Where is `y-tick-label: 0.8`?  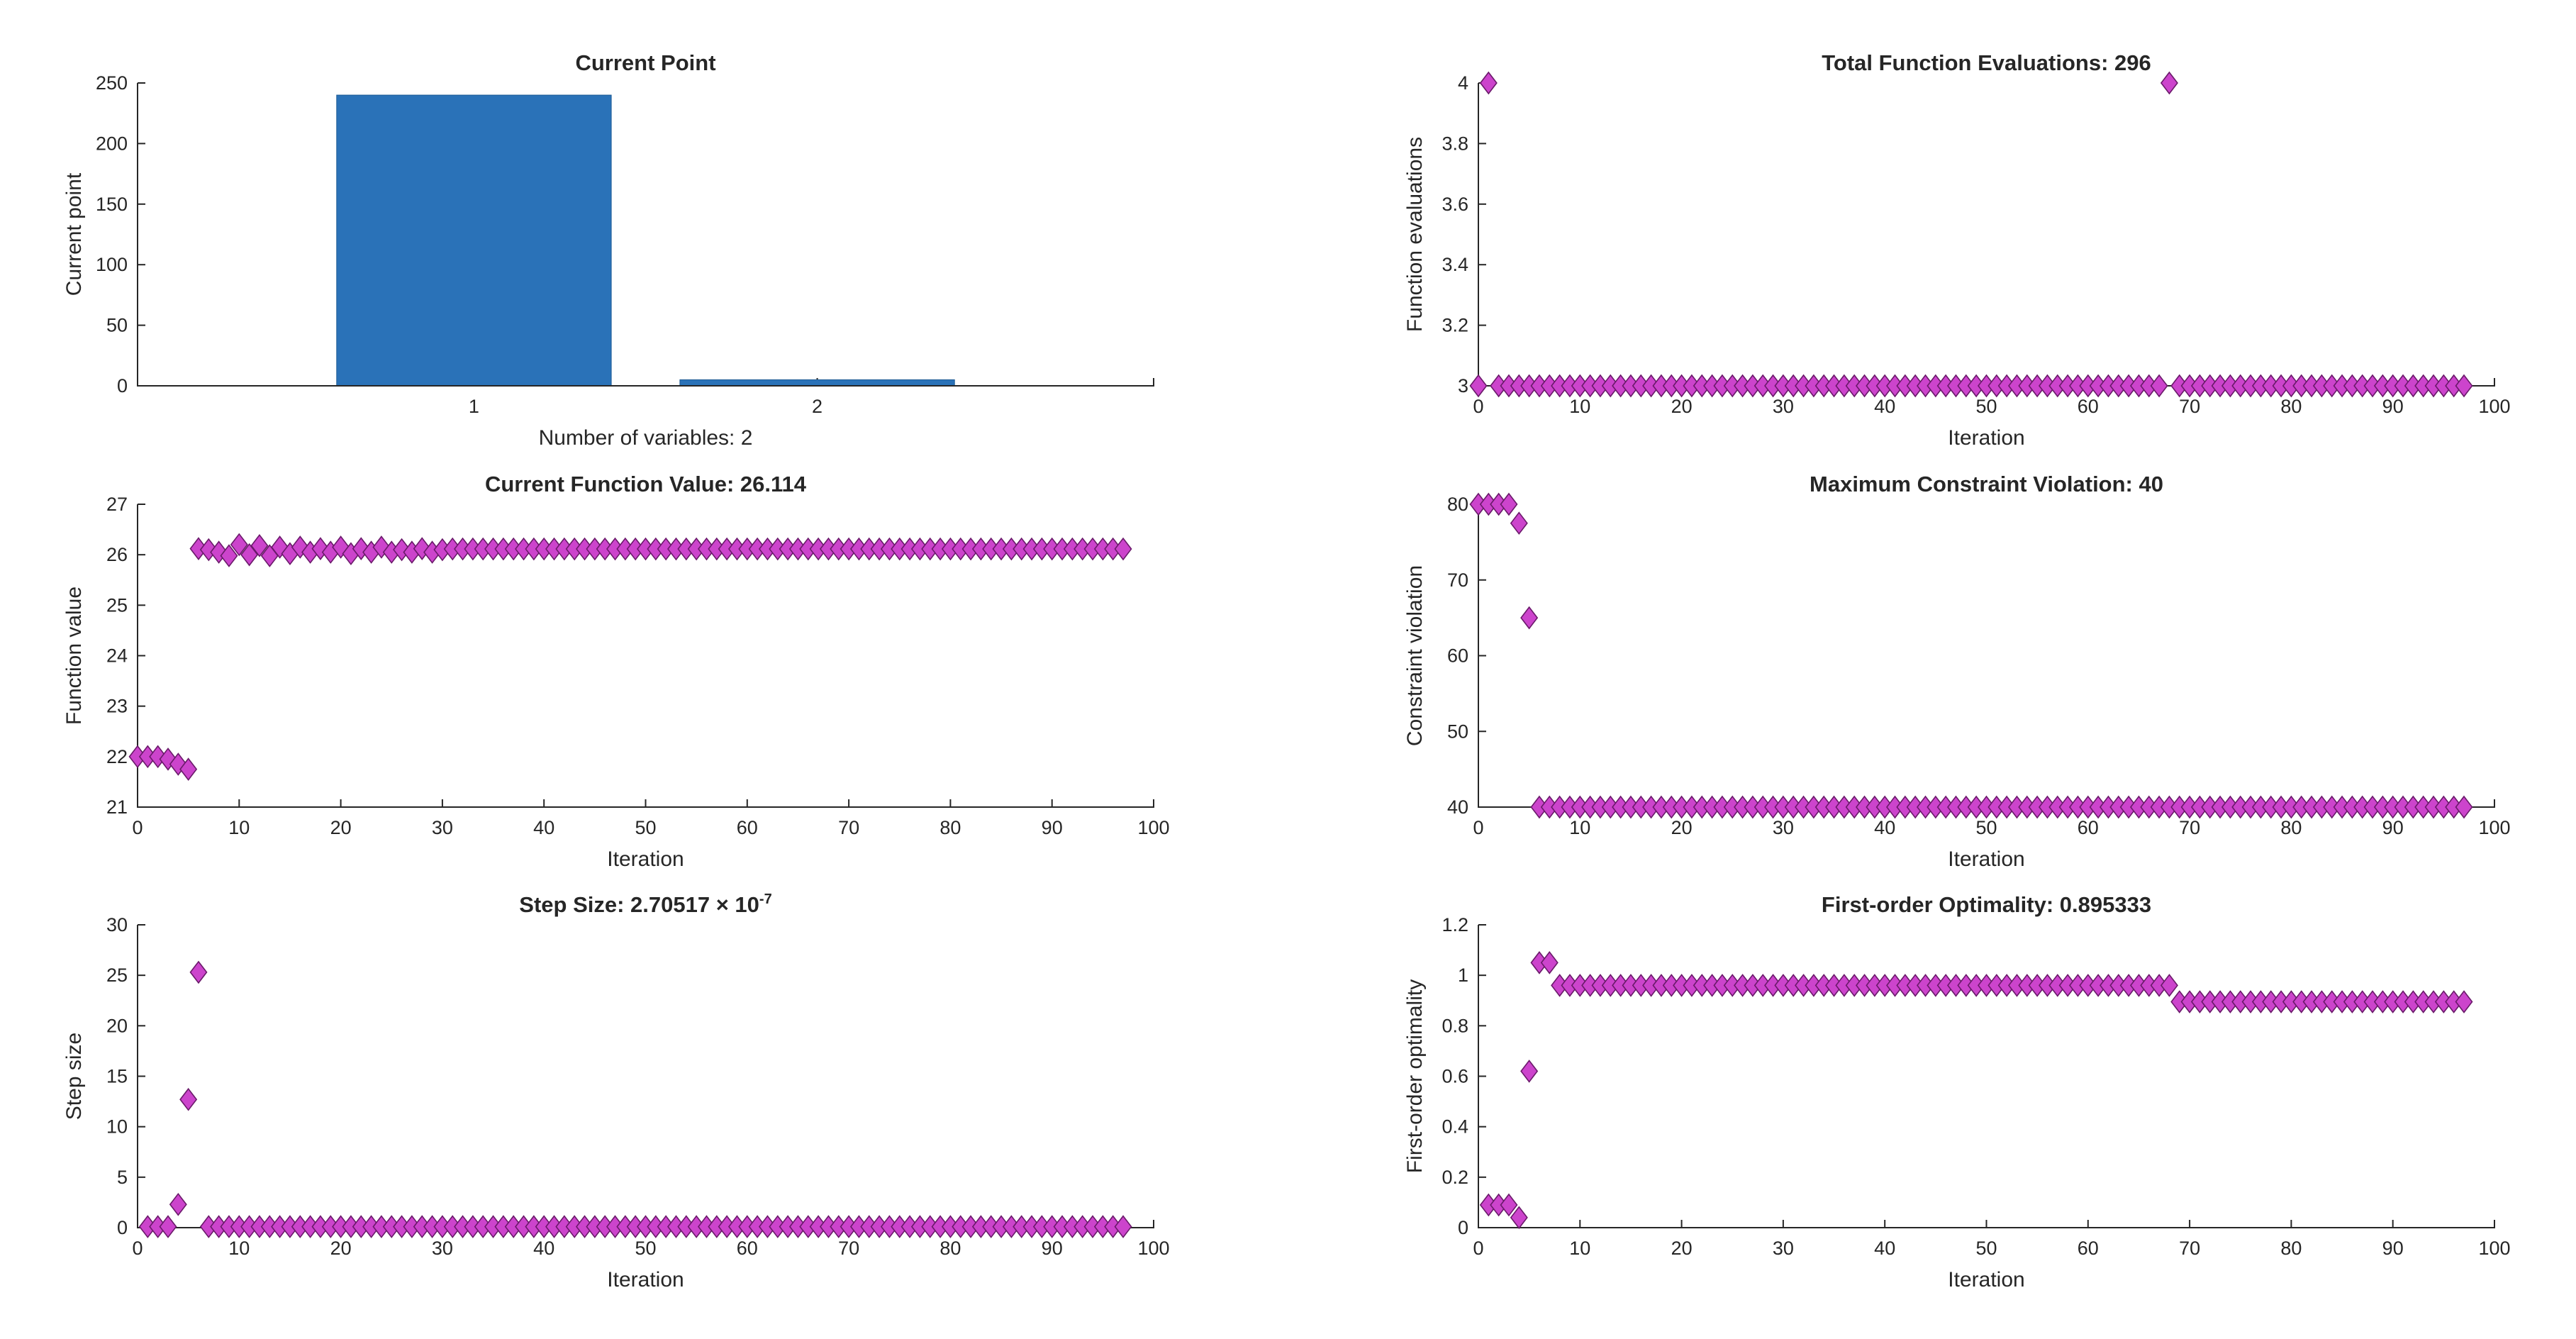
y-tick-label: 0.8 is located at coordinates (1455, 1025).